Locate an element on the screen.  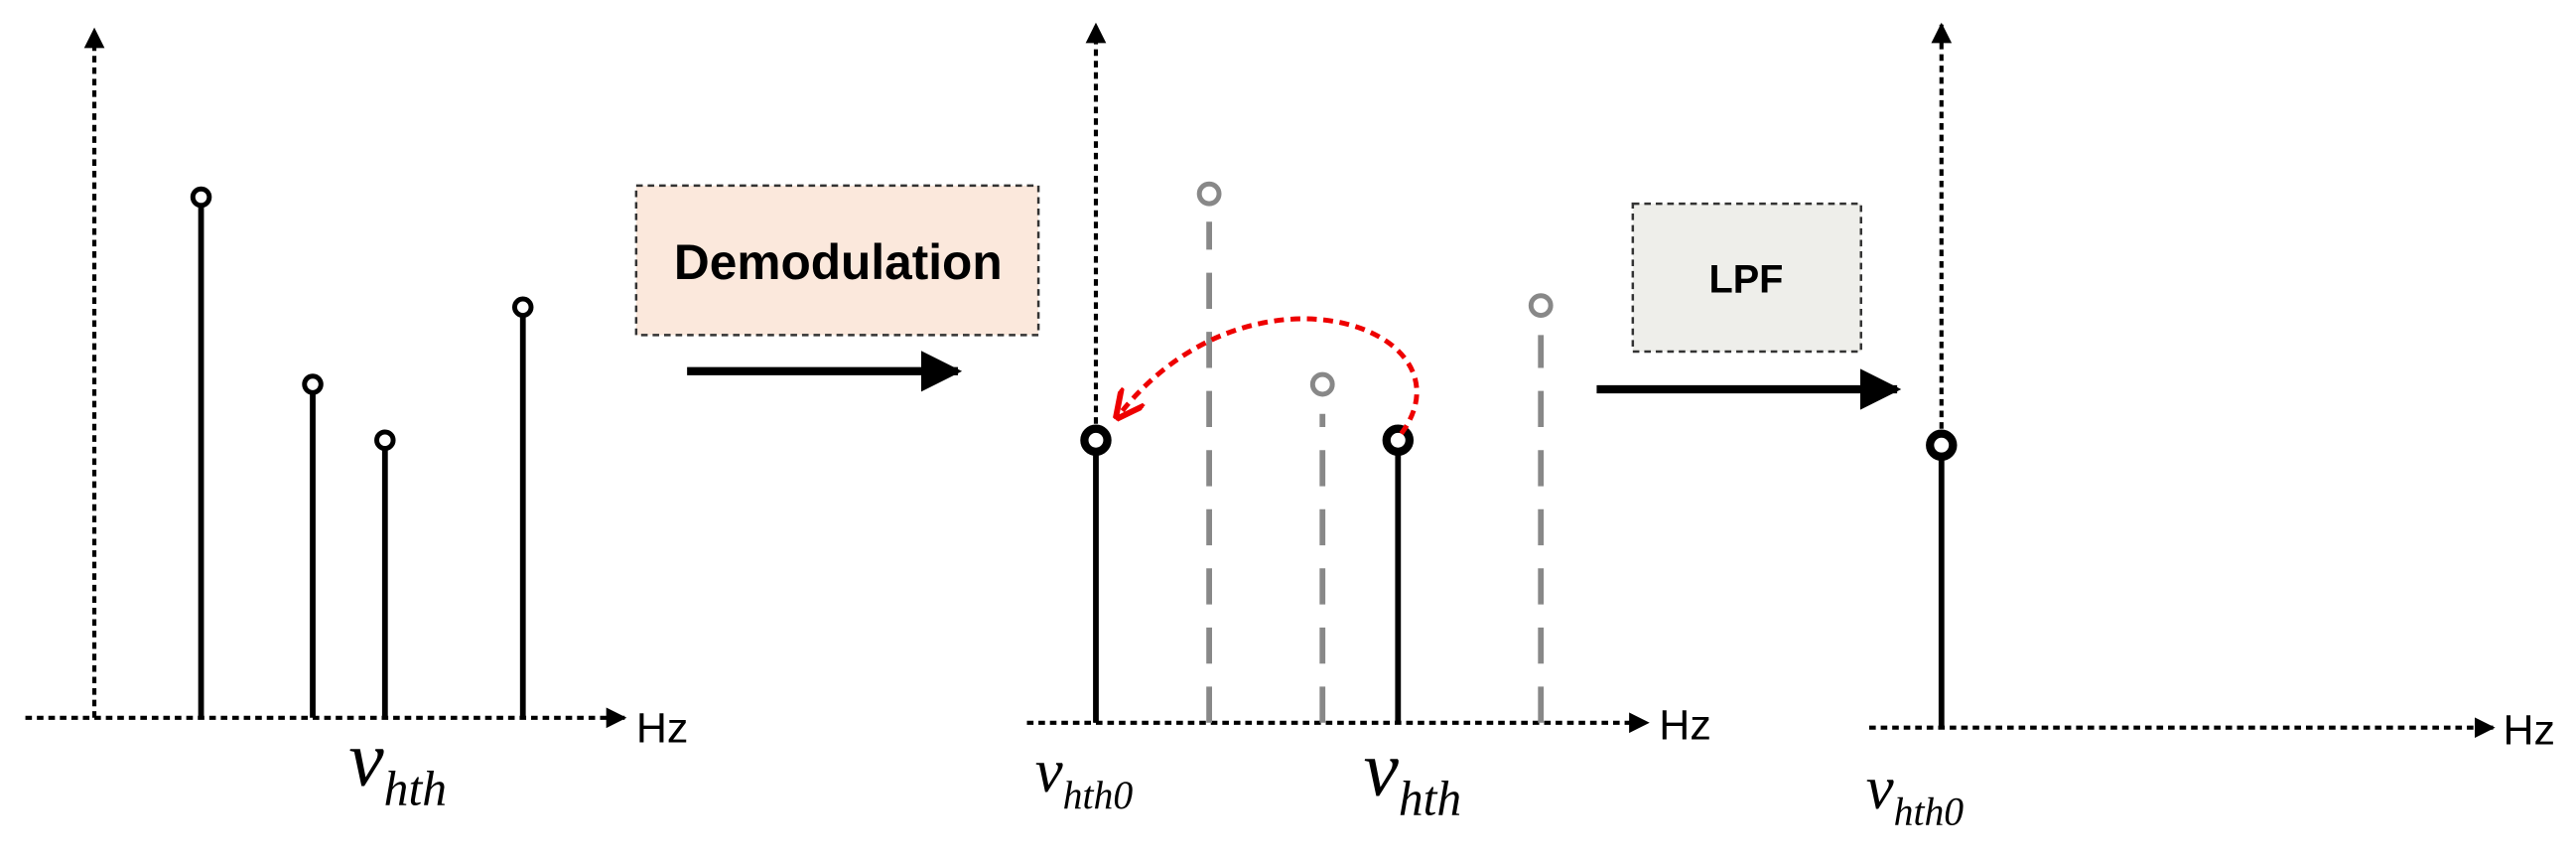
operation-label: Demodulation is located at coordinates (838, 262).